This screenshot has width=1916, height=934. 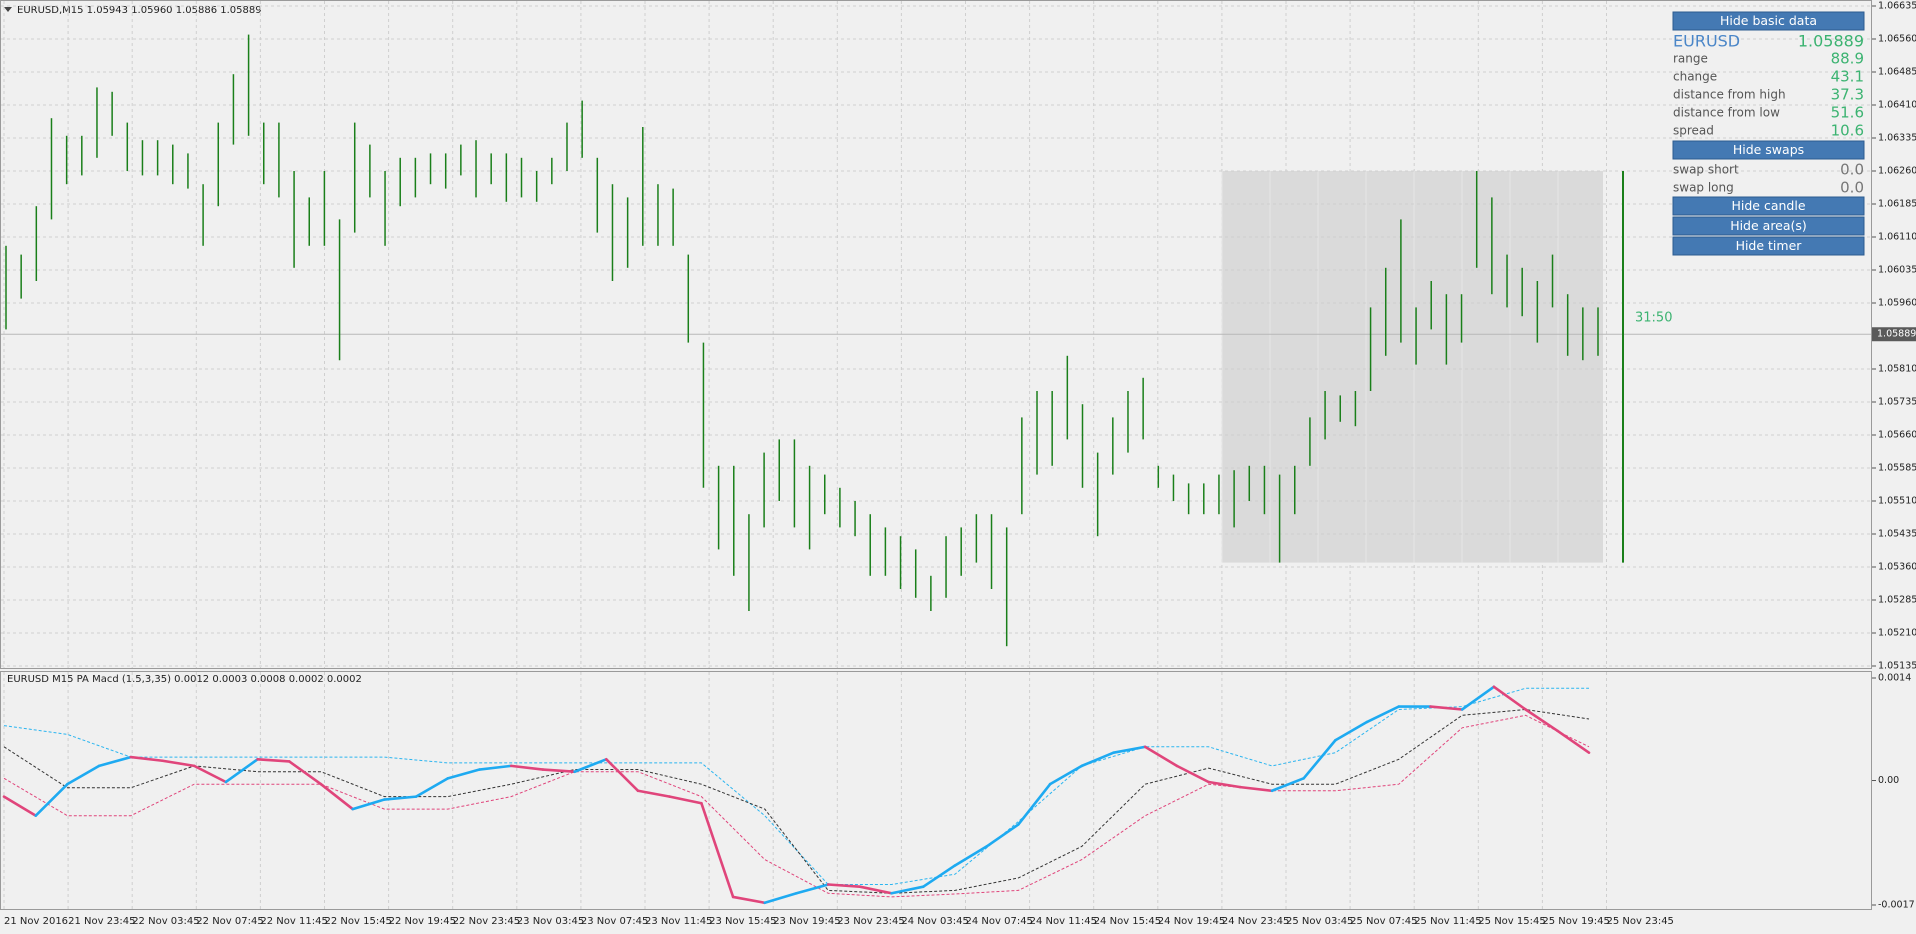 I want to click on panel-row-value: 43.1, so click(x=1847, y=77).